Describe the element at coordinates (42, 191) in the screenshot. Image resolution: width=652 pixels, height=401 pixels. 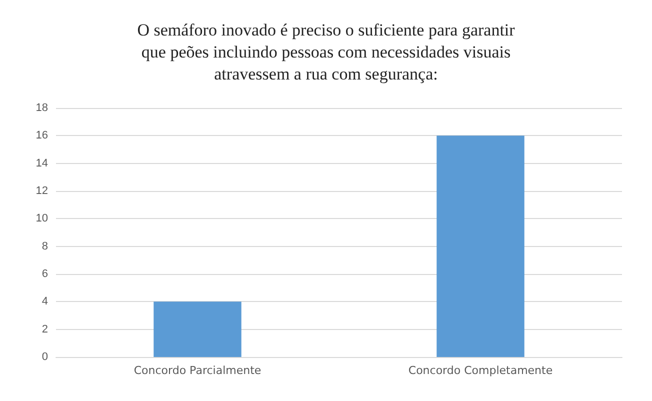
I see `y-tick-label: 12` at that location.